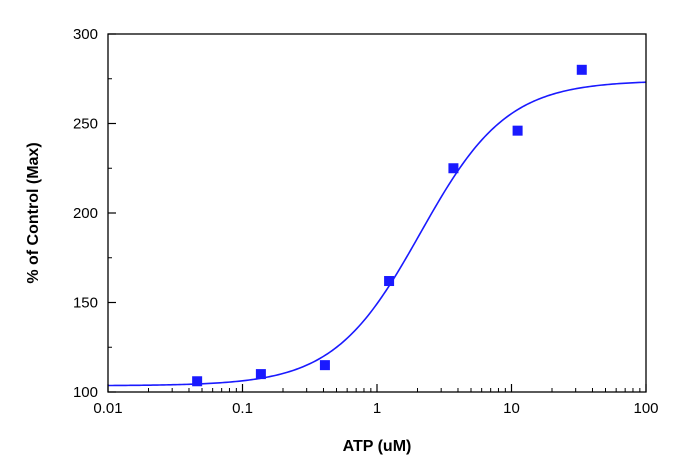 The image size is (681, 474). Describe the element at coordinates (645, 408) in the screenshot. I see `x-tick-label: 100` at that location.